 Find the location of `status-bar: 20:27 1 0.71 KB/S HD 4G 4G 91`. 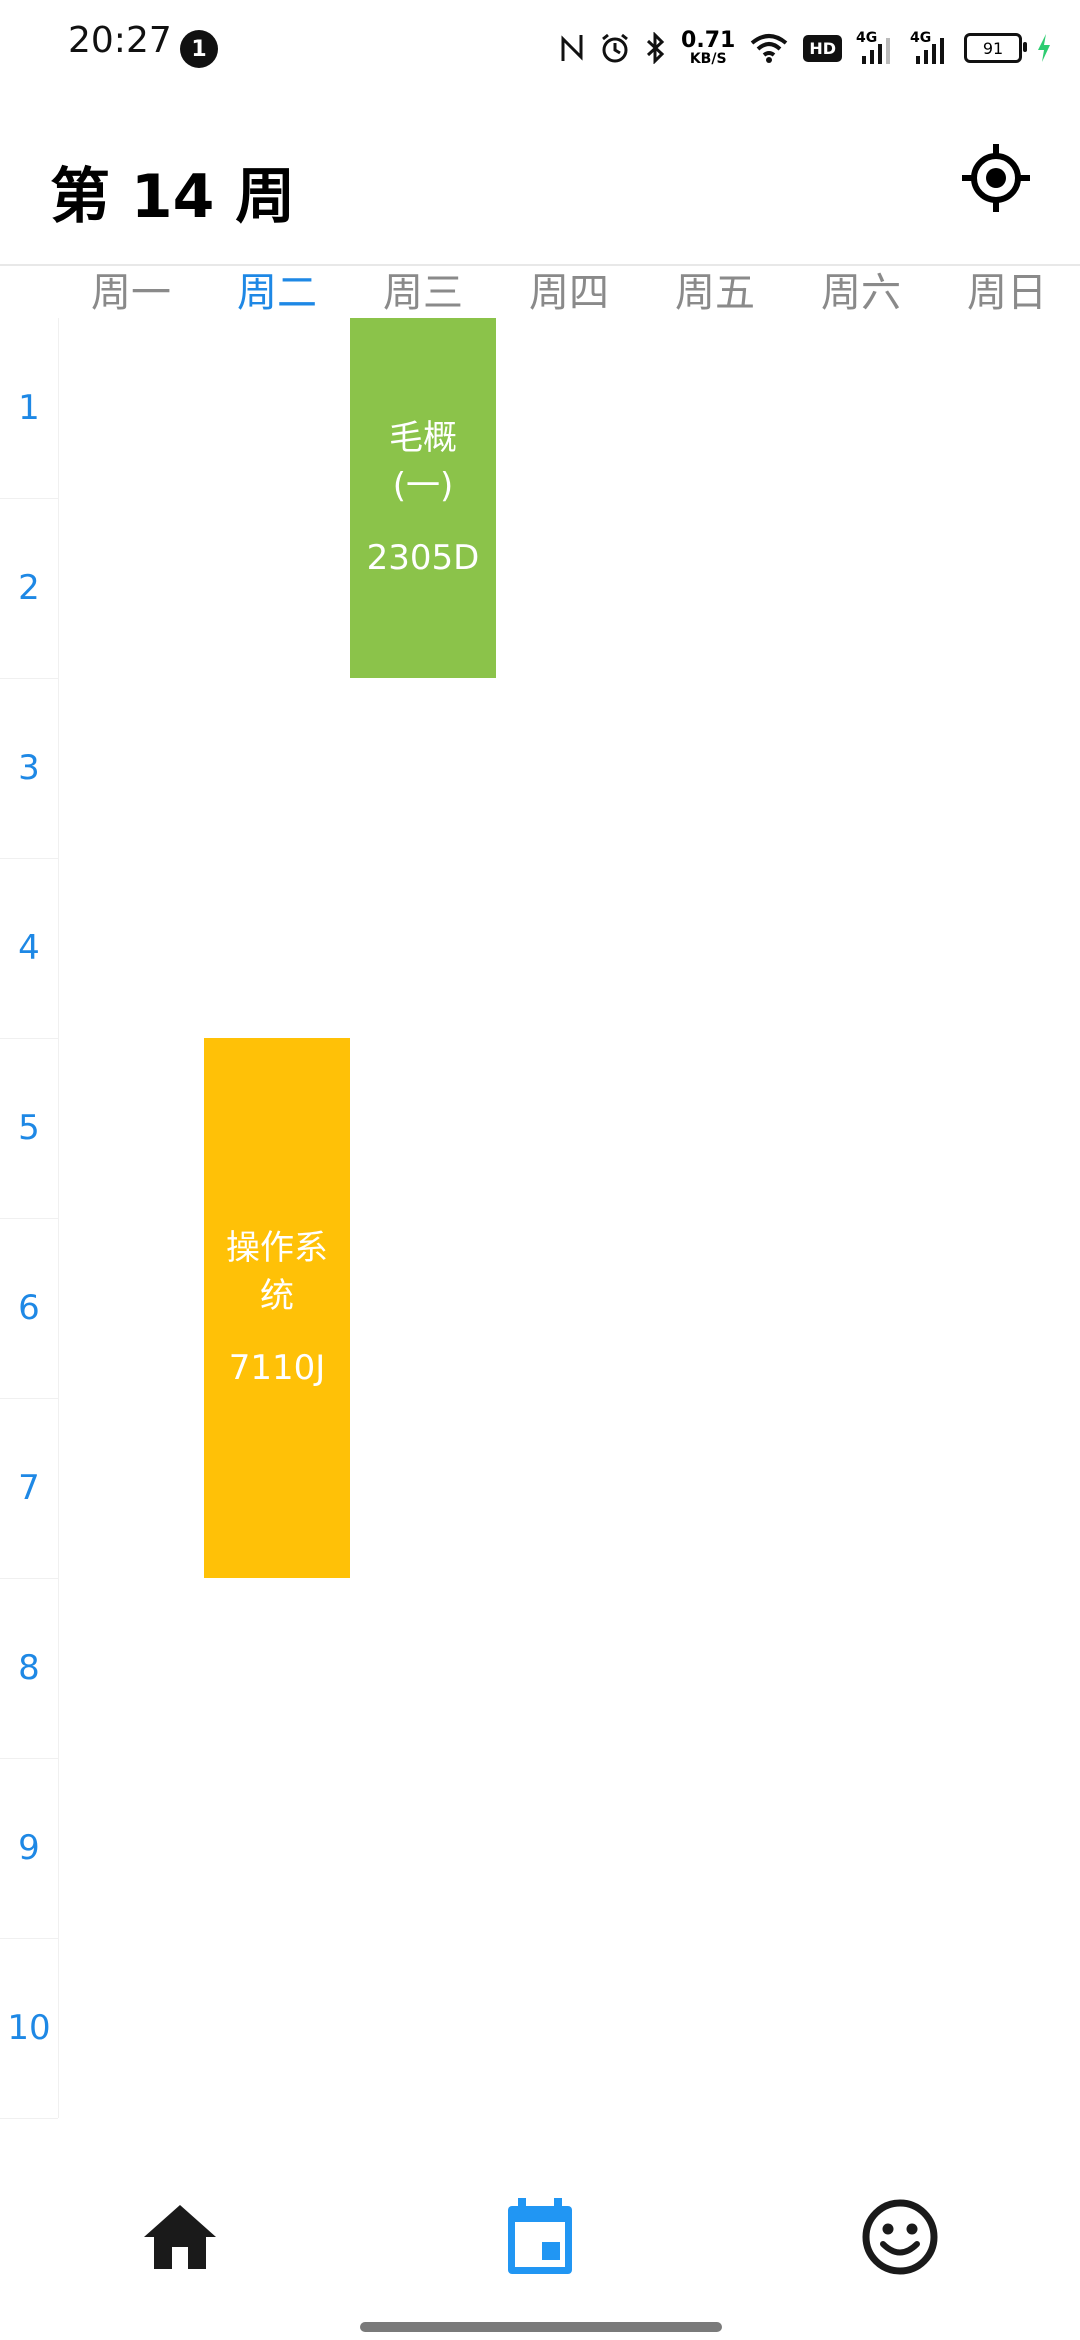

status-bar: 20:27 1 0.71 KB/S HD 4G 4G 91 is located at coordinates (540, 48).